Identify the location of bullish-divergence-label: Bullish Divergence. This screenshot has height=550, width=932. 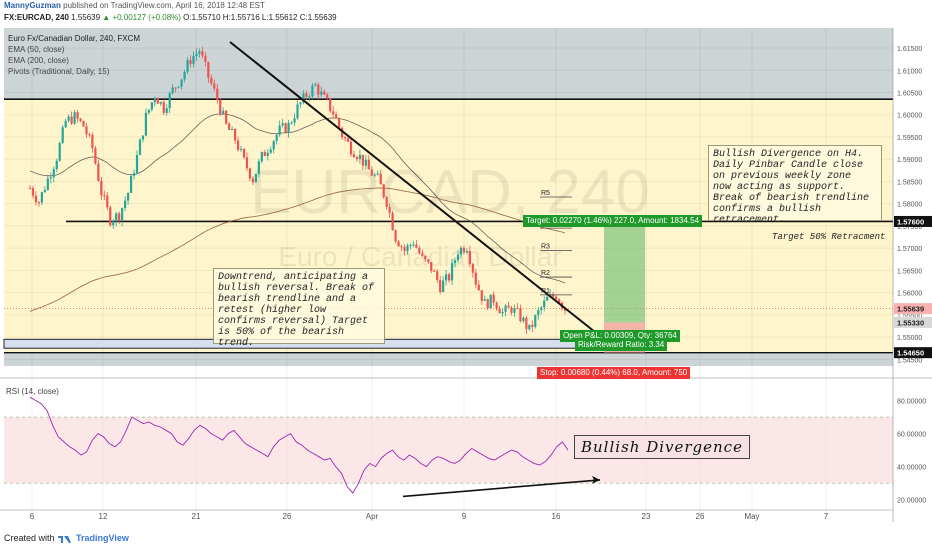
(662, 447).